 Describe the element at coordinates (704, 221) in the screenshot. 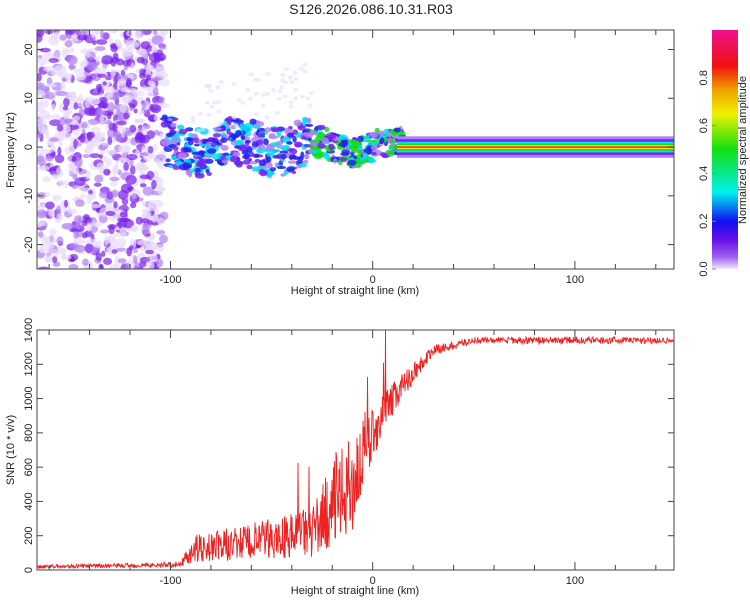

I see `colorbar-tick-label: 0.2` at that location.